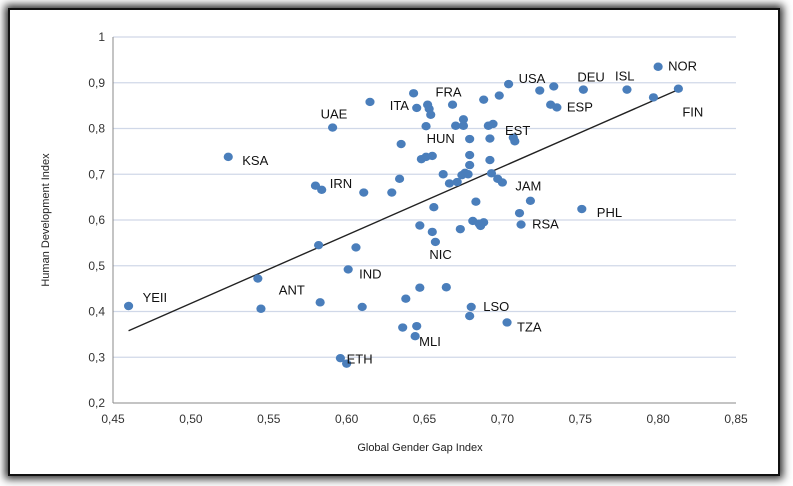 The height and width of the screenshot is (486, 793). What do you see at coordinates (269, 419) in the screenshot?
I see `x-tick-label: 0,55` at bounding box center [269, 419].